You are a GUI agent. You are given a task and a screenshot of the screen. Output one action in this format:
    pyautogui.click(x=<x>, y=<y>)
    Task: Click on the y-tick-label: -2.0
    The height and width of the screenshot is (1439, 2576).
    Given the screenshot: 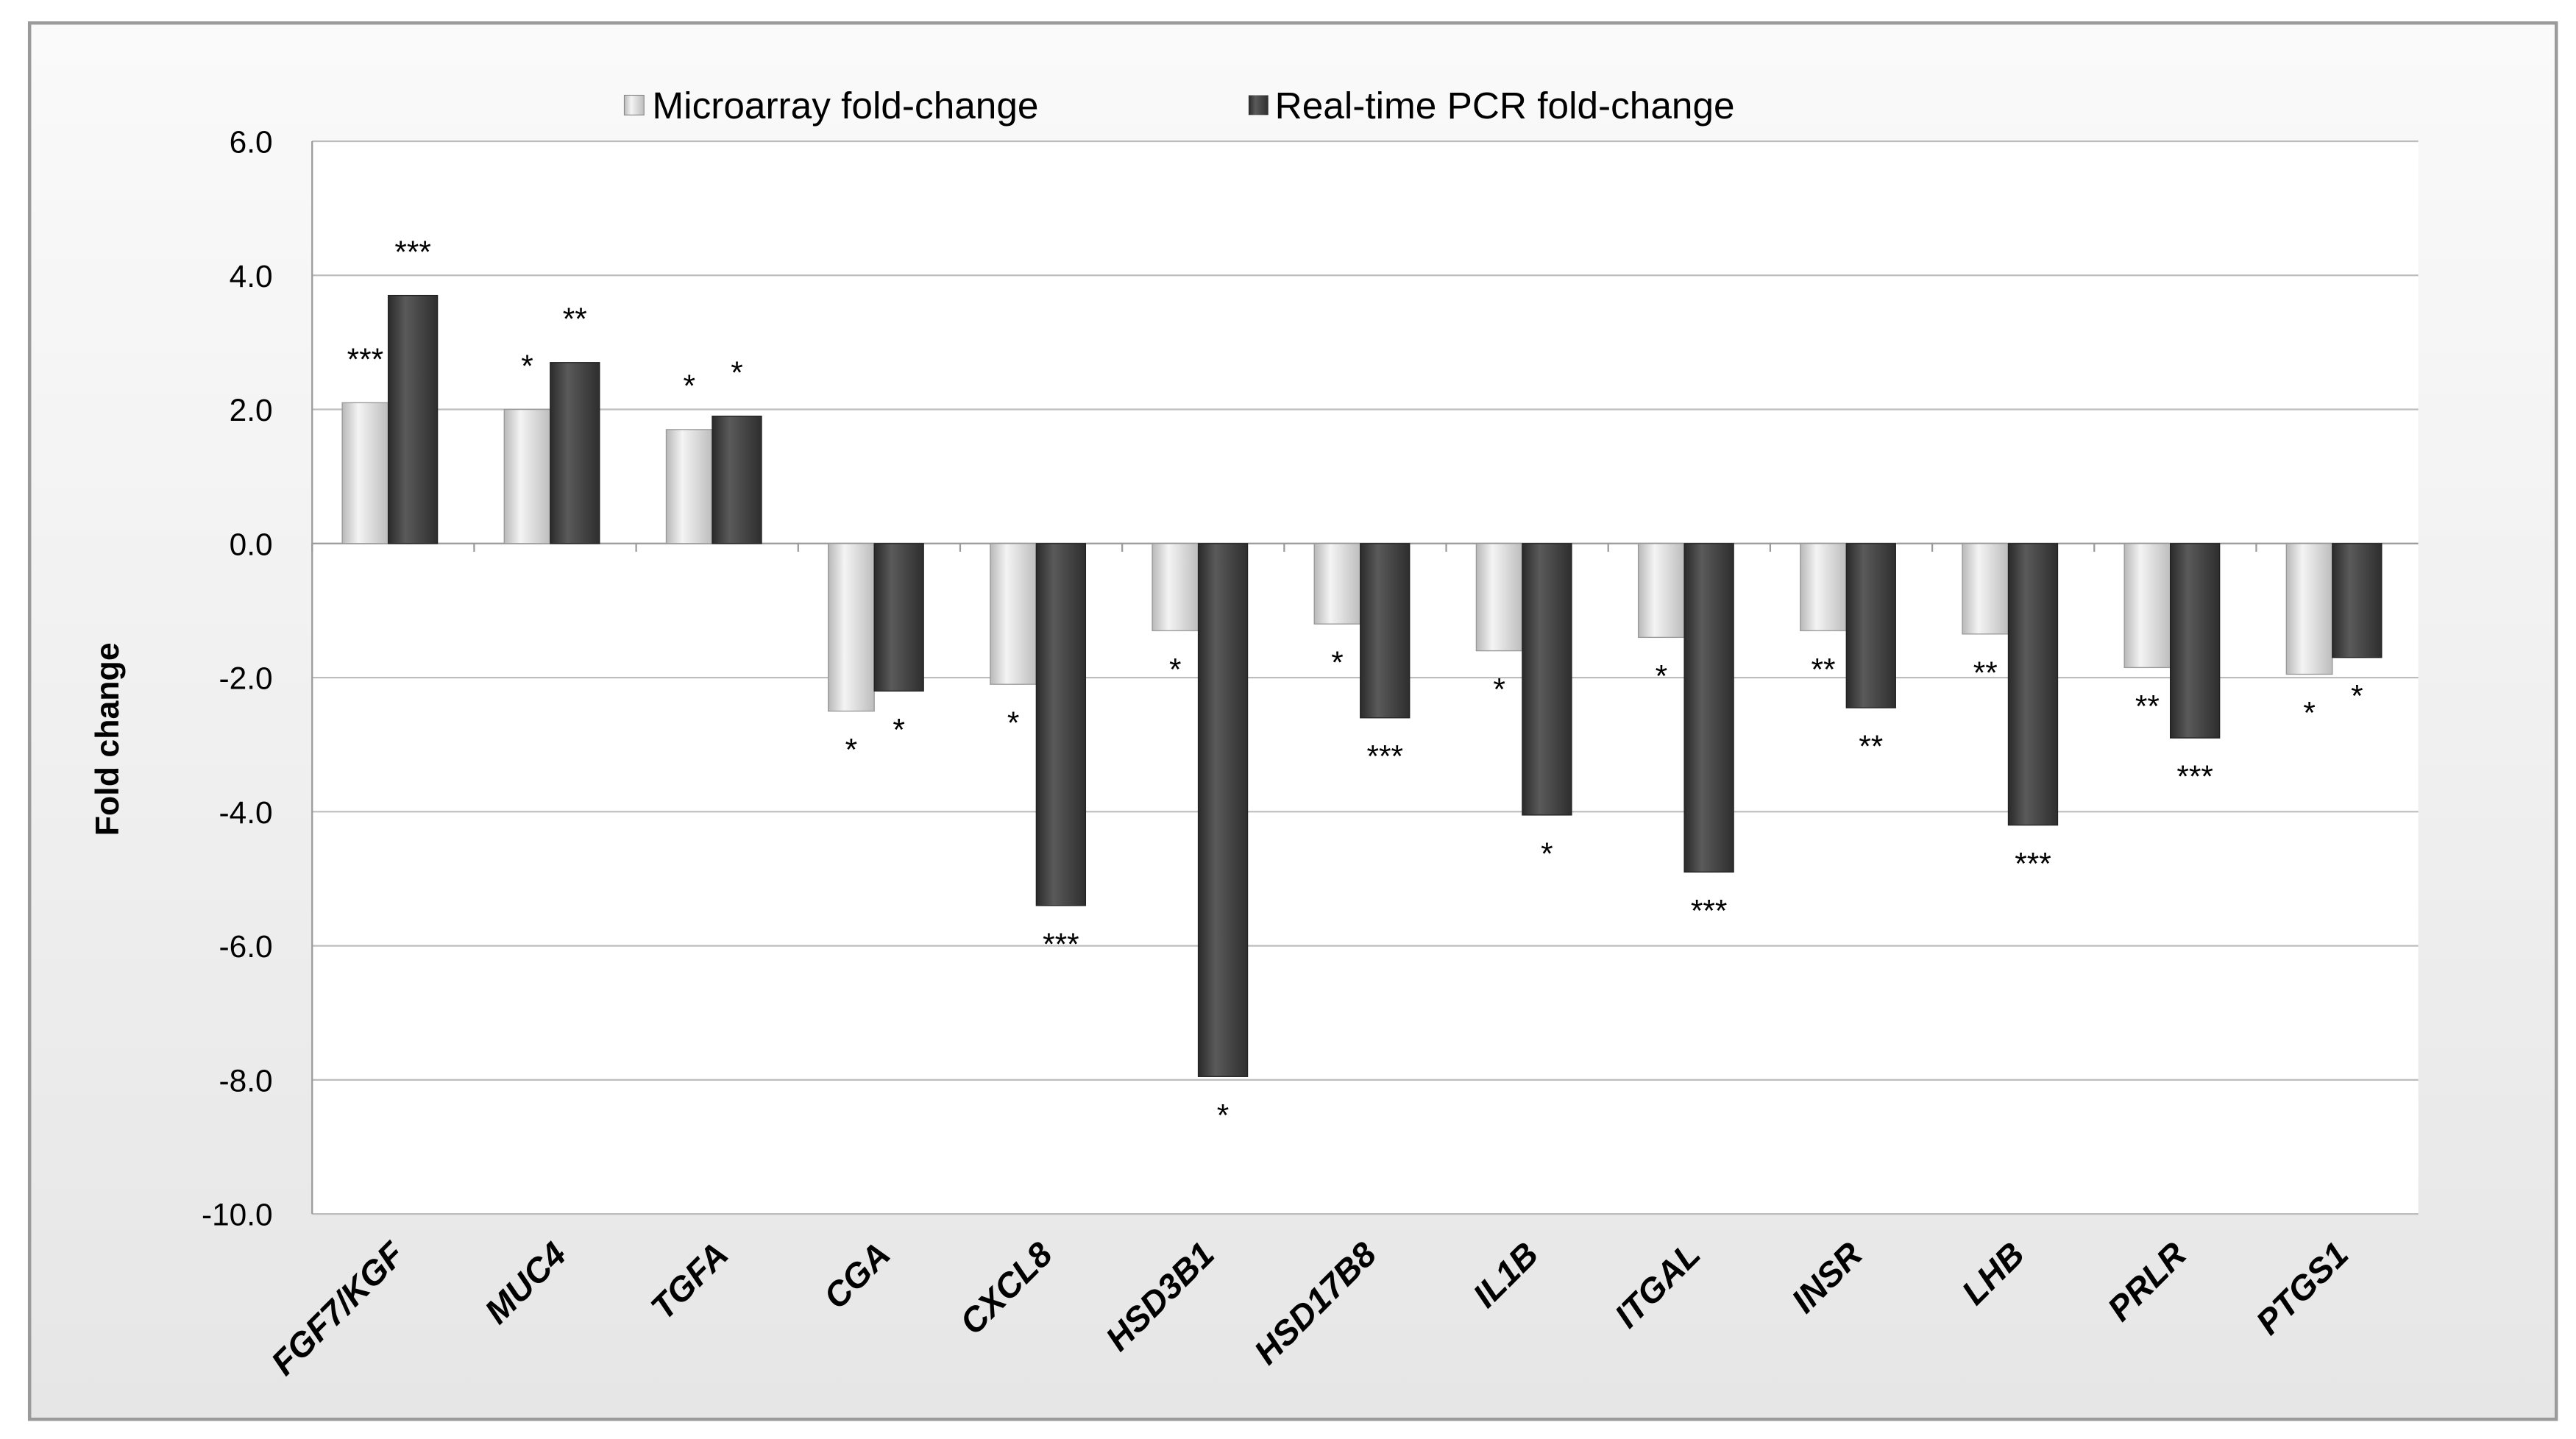 What is the action you would take?
    pyautogui.click(x=246, y=678)
    